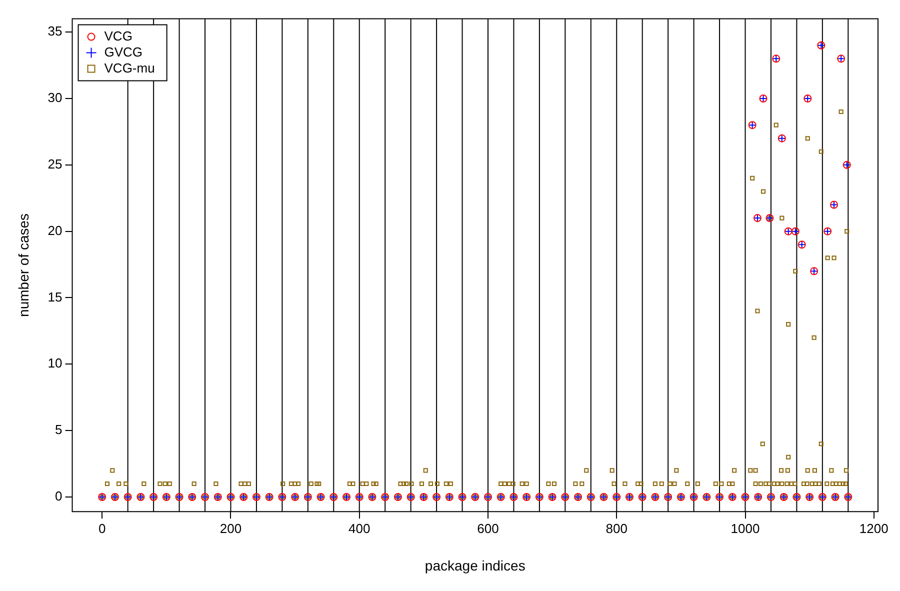 The image size is (900, 591). What do you see at coordinates (129, 68) in the screenshot?
I see `legend-label: VCG-mu` at bounding box center [129, 68].